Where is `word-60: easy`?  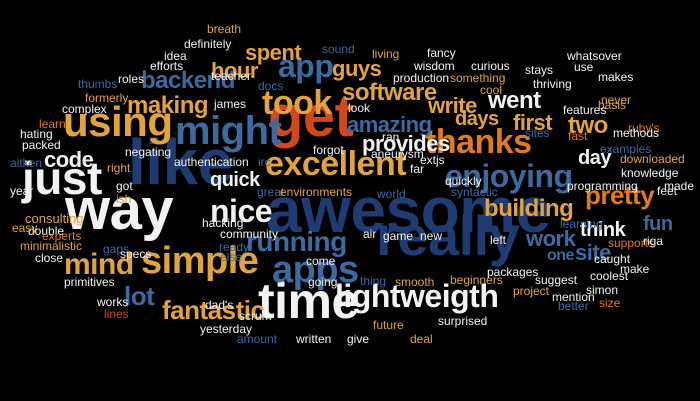 word-60: easy is located at coordinates (25, 228).